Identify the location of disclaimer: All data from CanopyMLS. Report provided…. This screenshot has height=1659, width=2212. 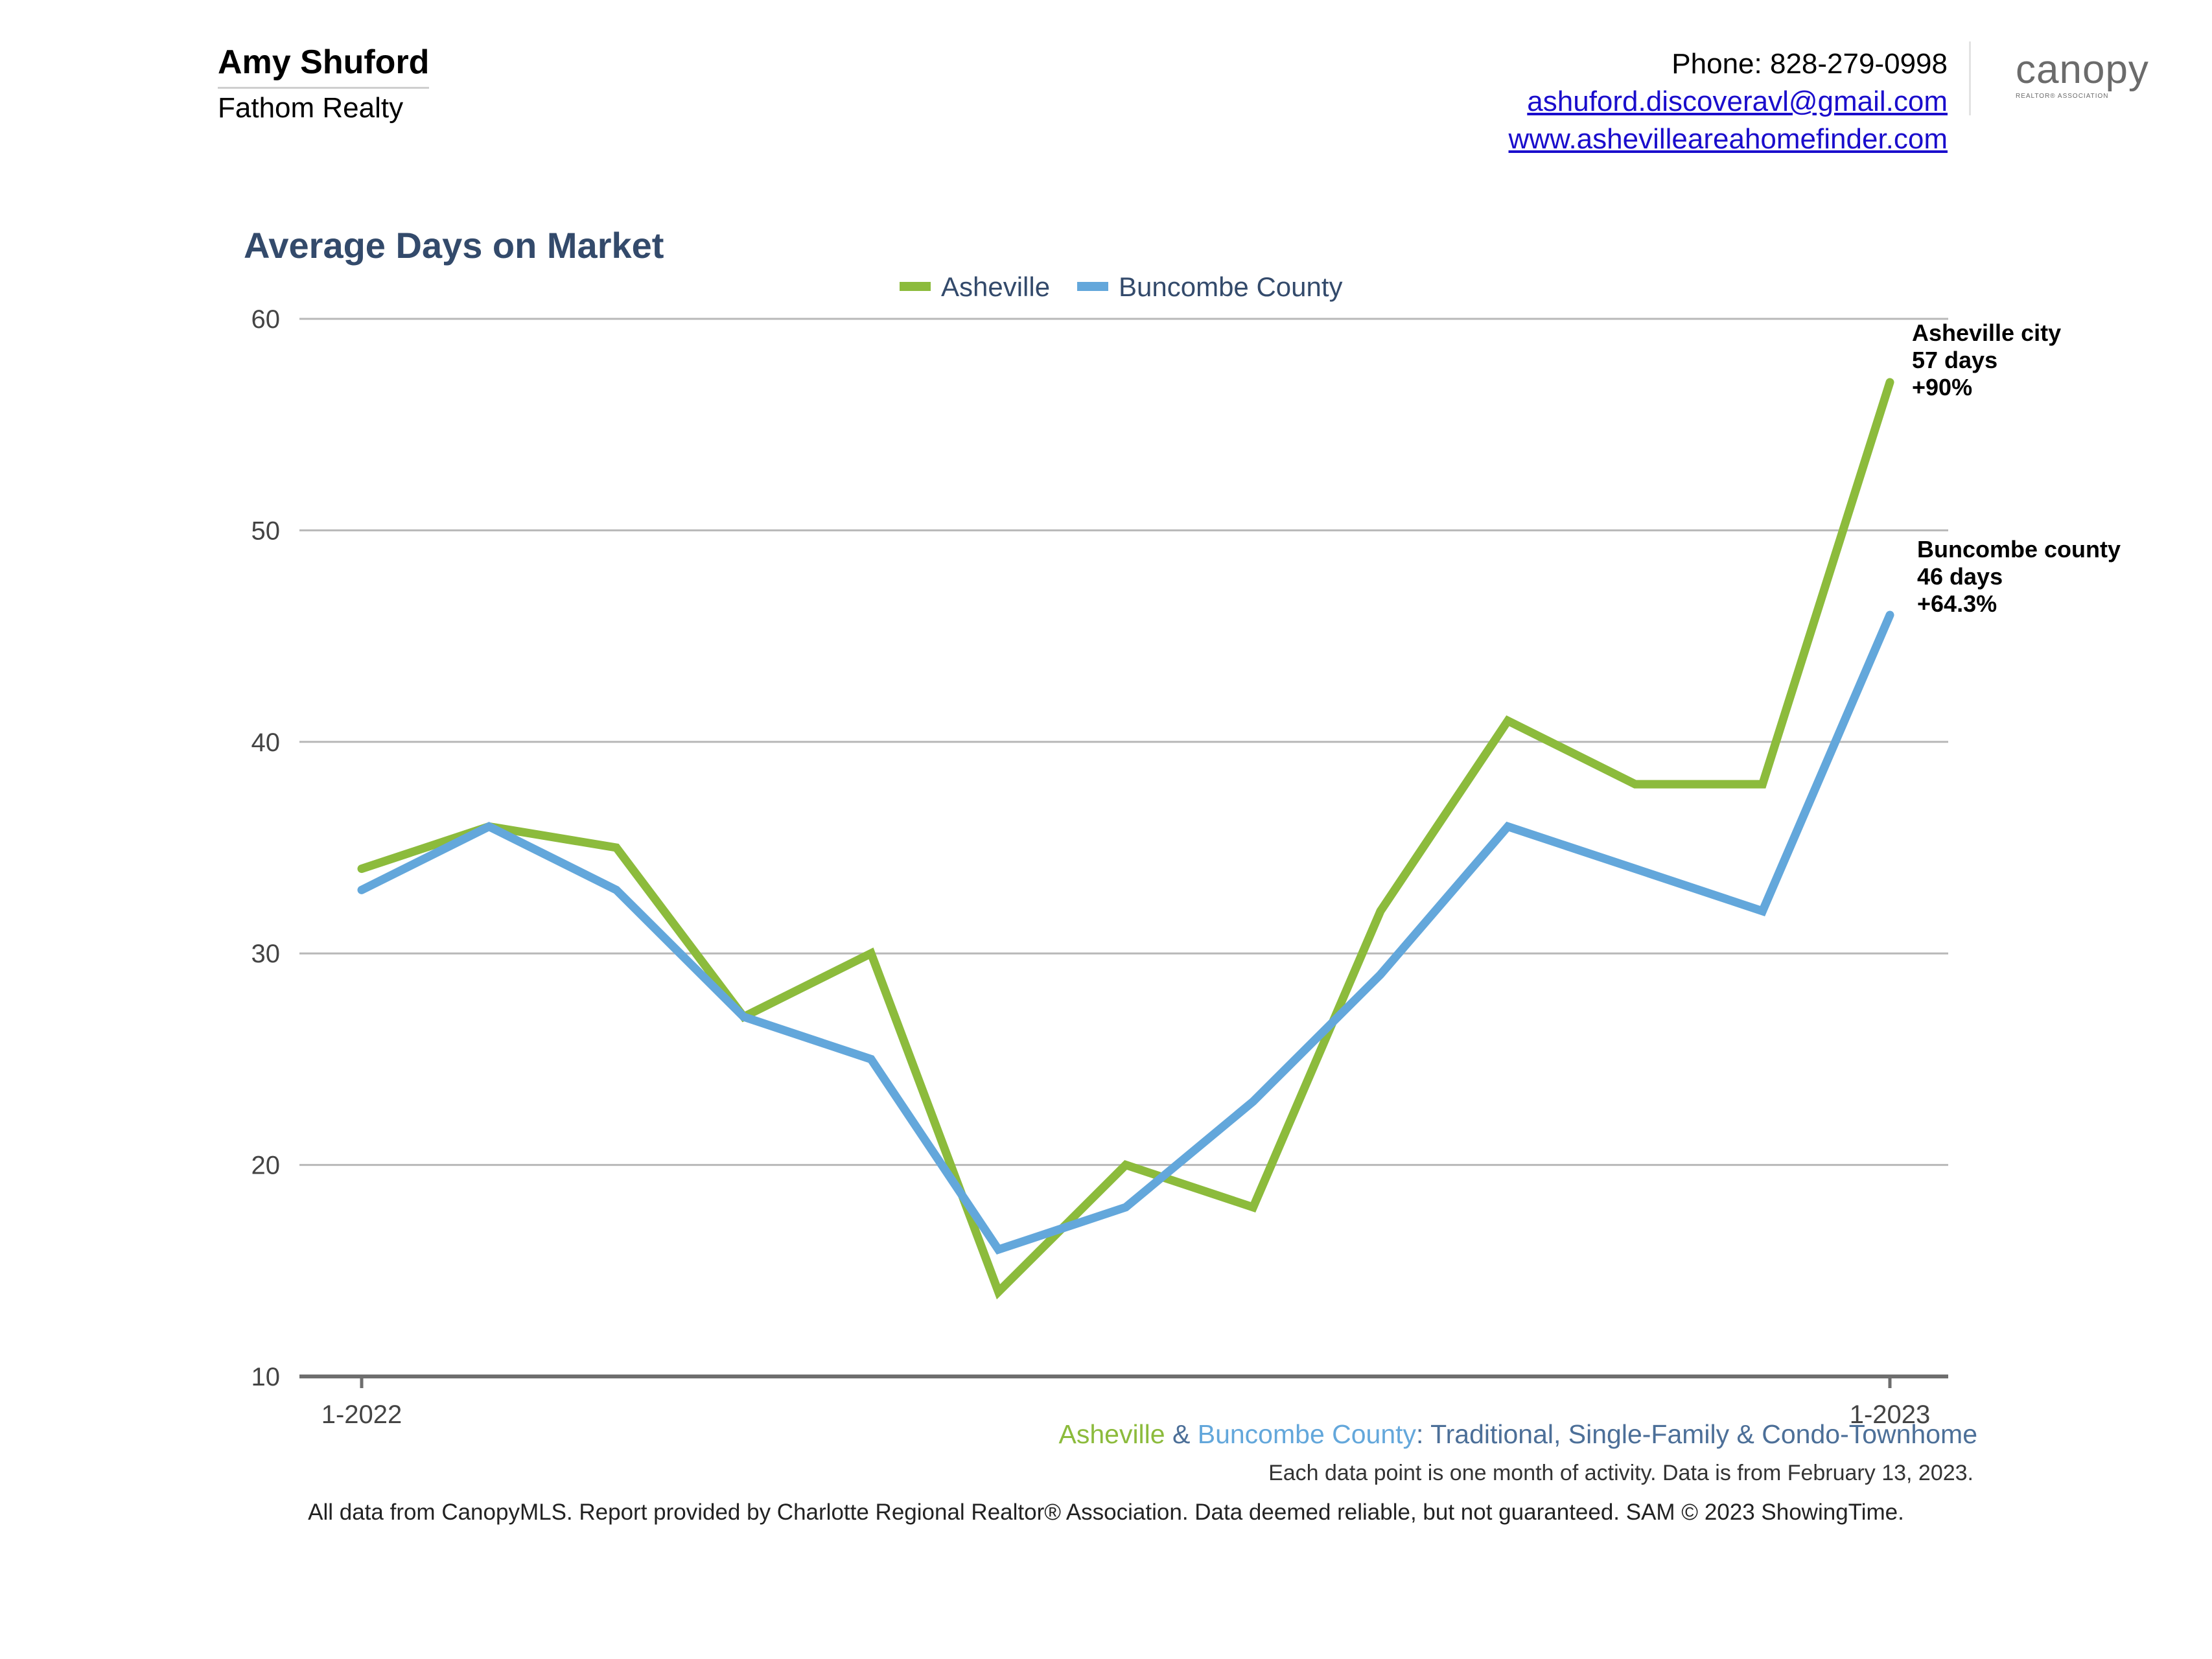
(1106, 1513).